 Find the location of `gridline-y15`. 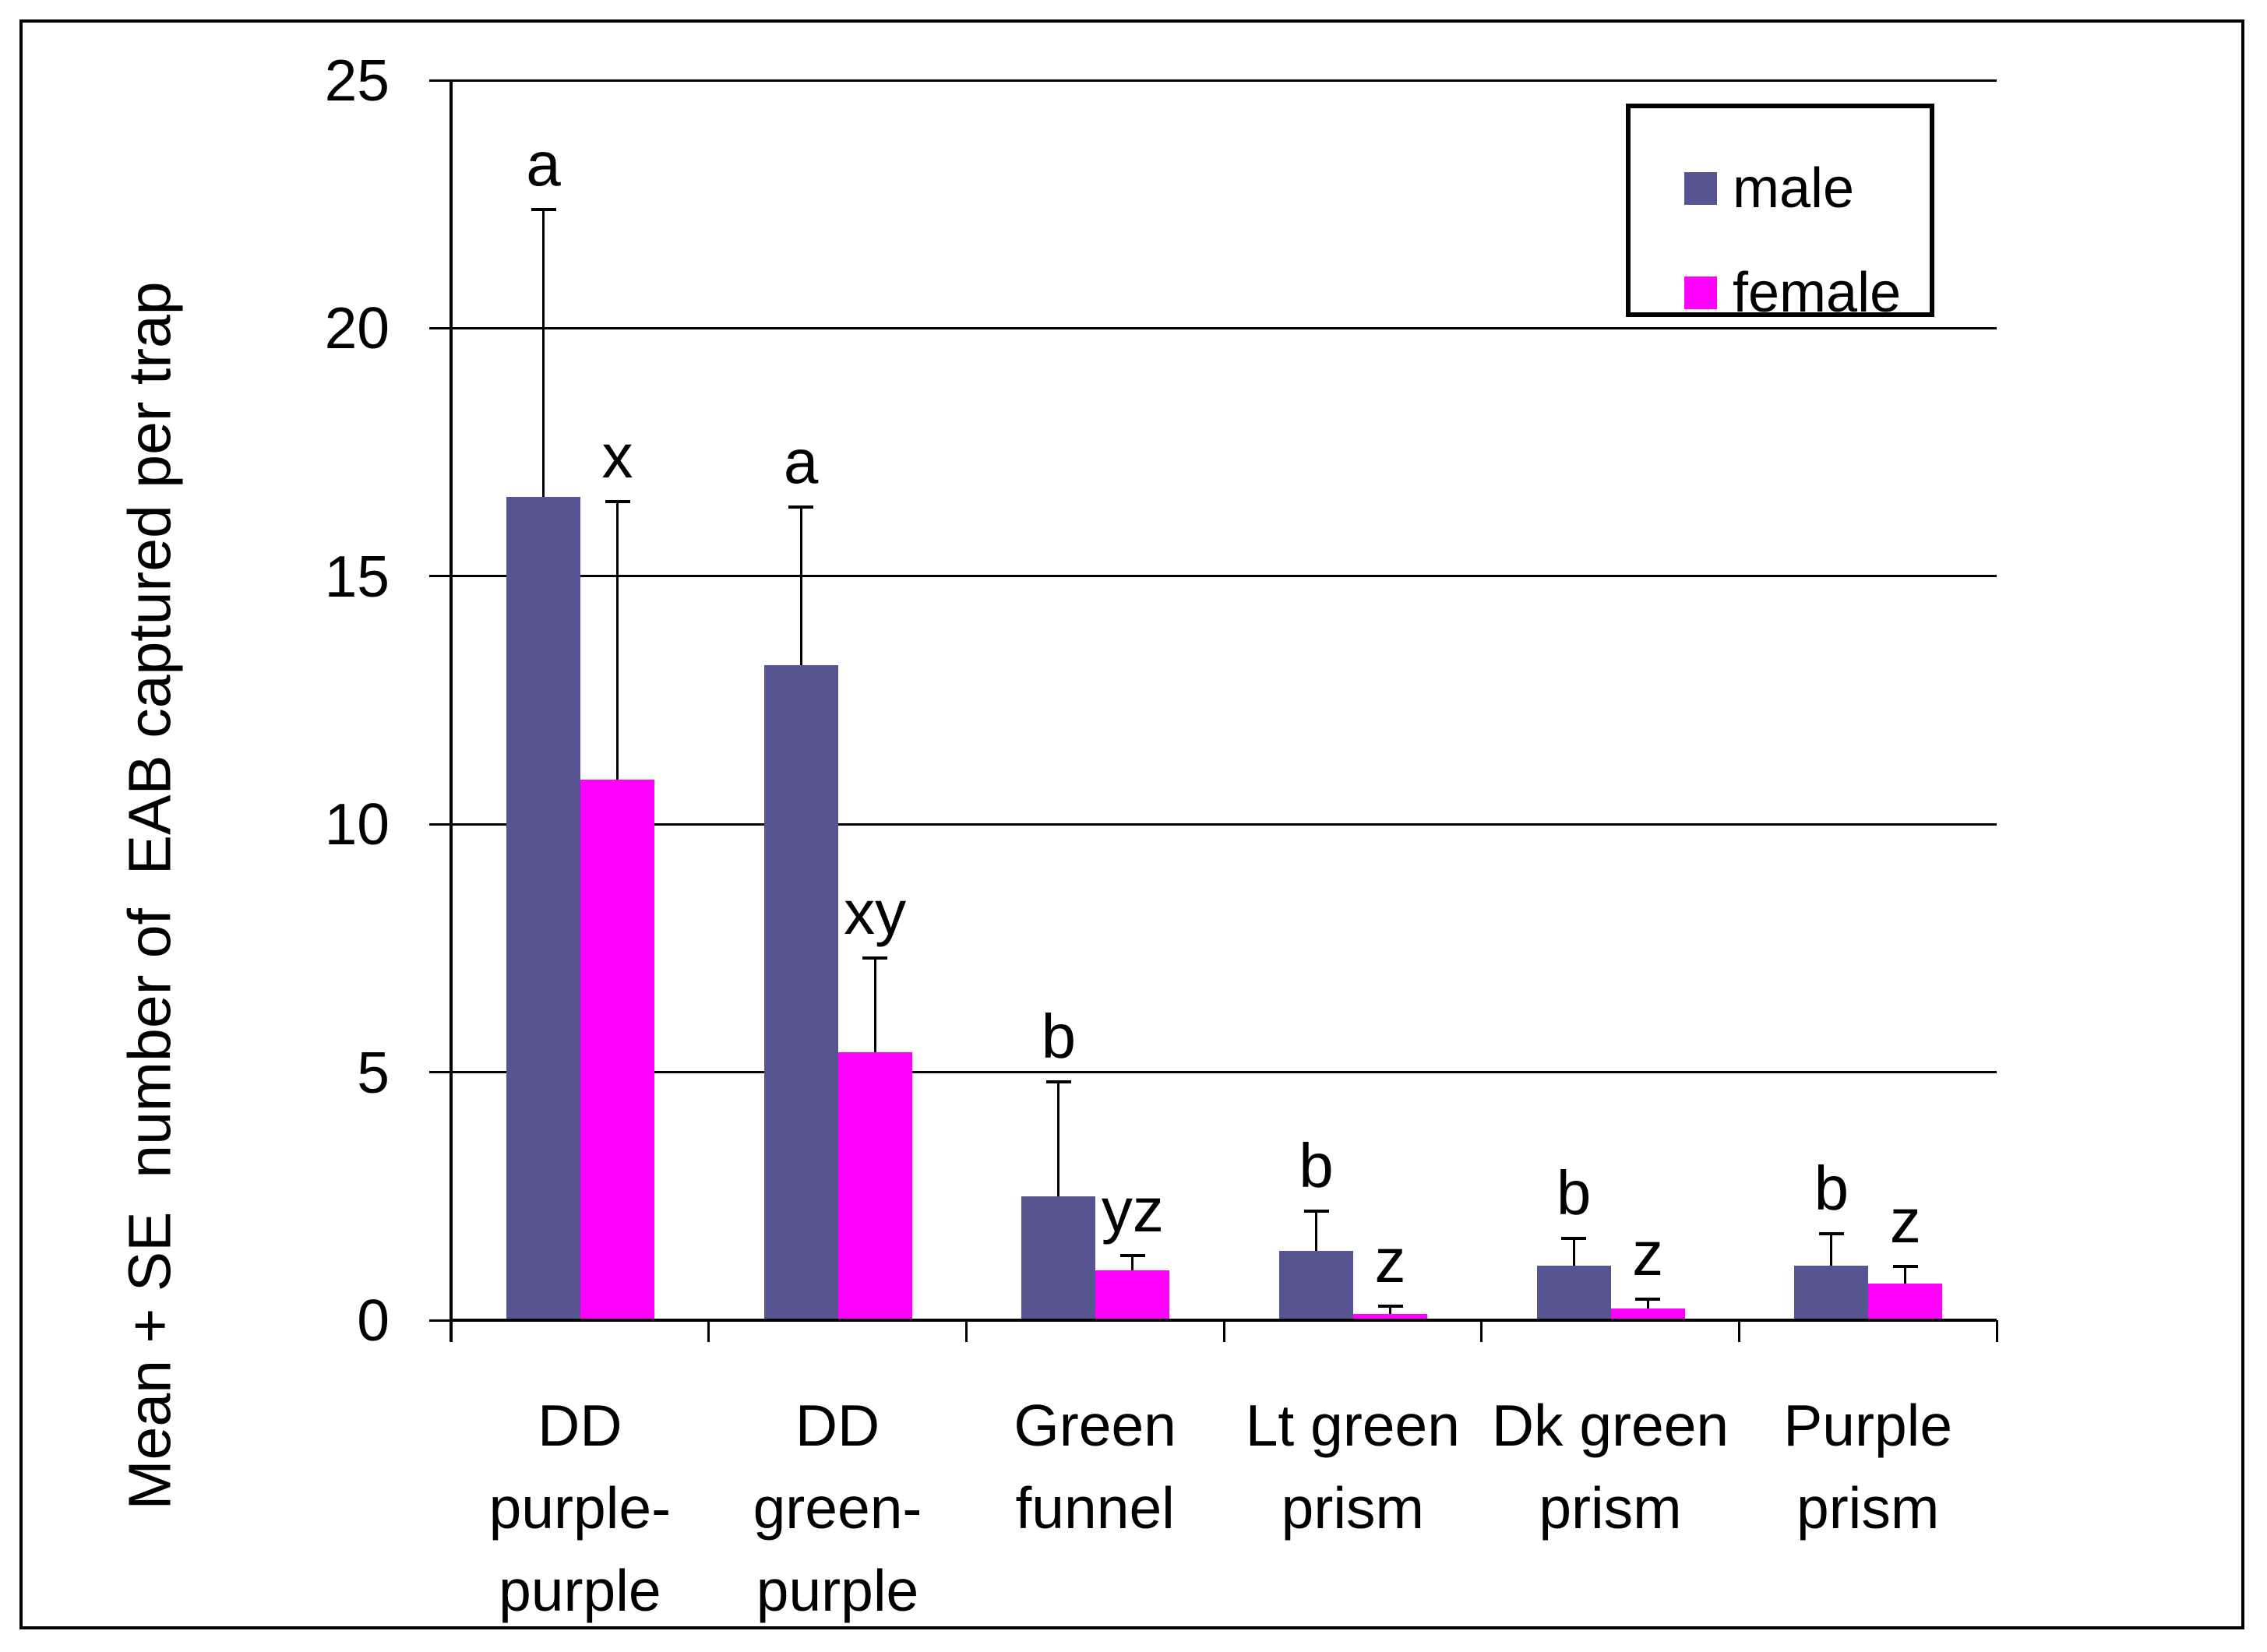

gridline-y15 is located at coordinates (1224, 576).